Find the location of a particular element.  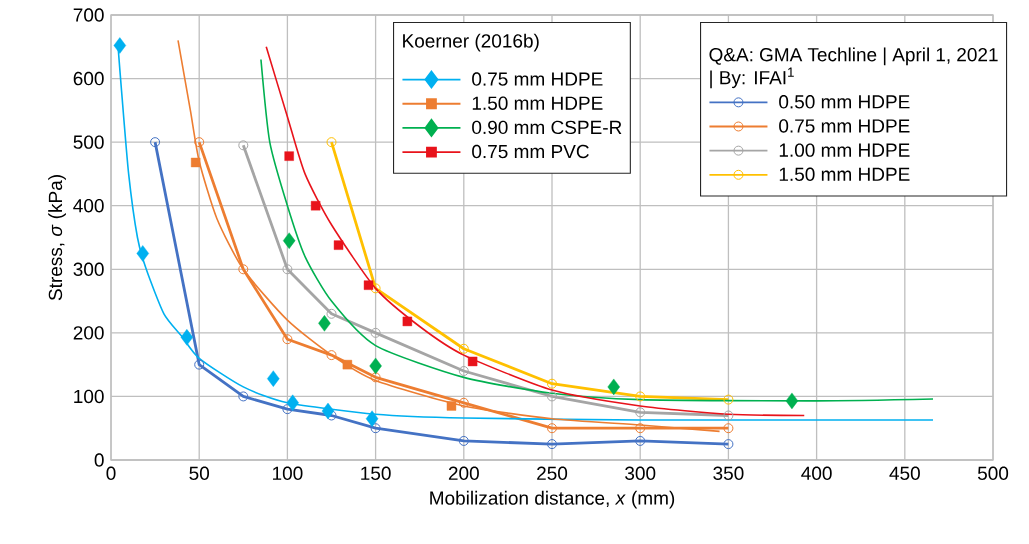

x-tick-label: 200 is located at coordinates (463, 473).